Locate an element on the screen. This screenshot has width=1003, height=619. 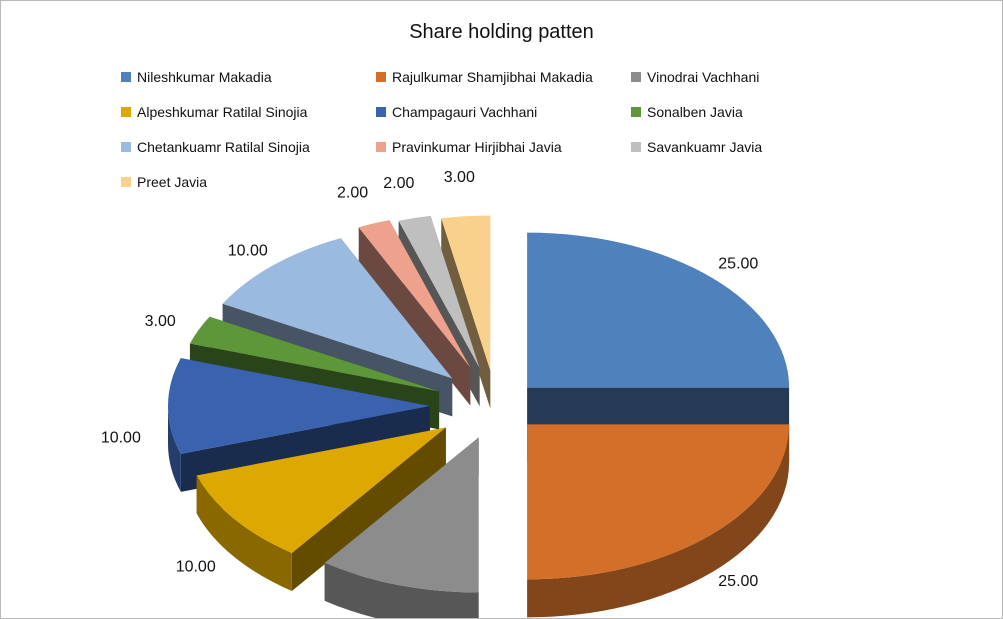
legend-label: Pravinkumar Hirjibhai Javia is located at coordinates (477, 147).